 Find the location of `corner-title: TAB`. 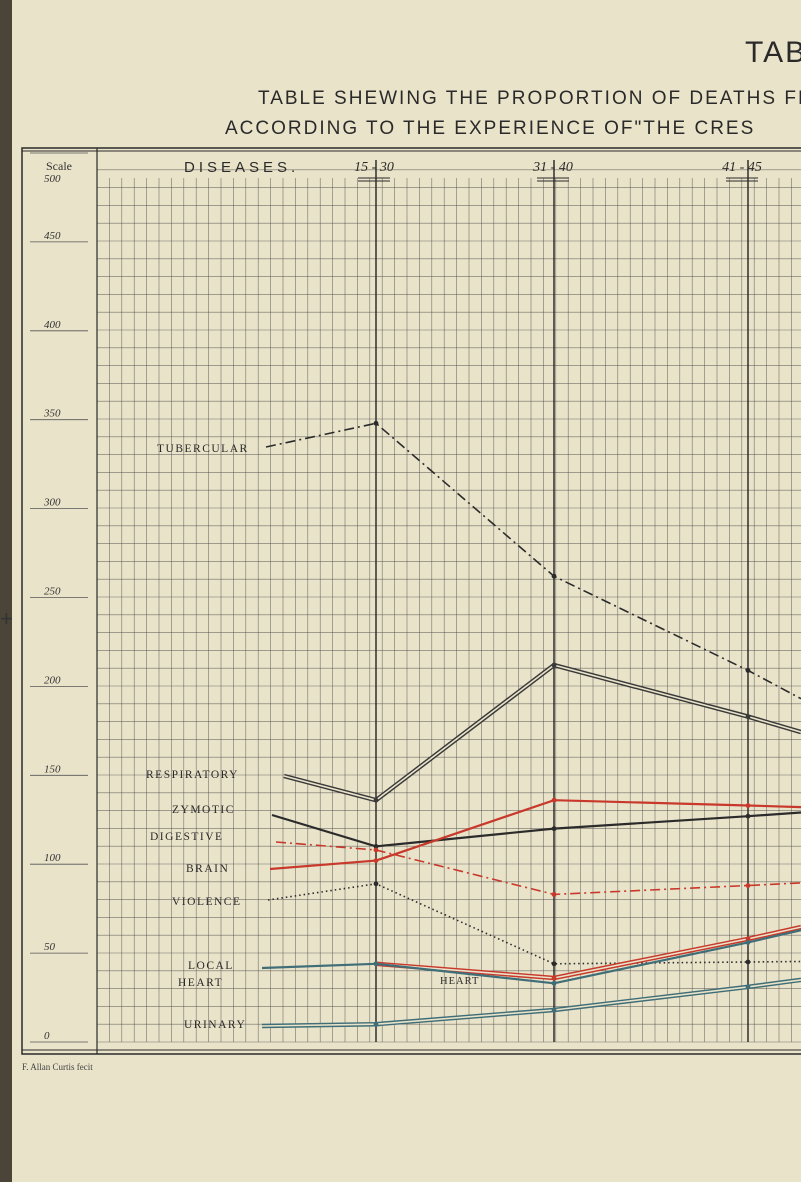

corner-title: TAB is located at coordinates (773, 52).